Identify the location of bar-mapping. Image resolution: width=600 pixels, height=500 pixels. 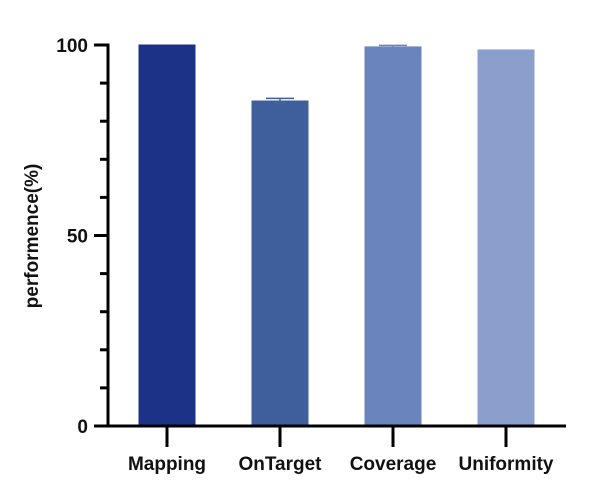
(167, 235).